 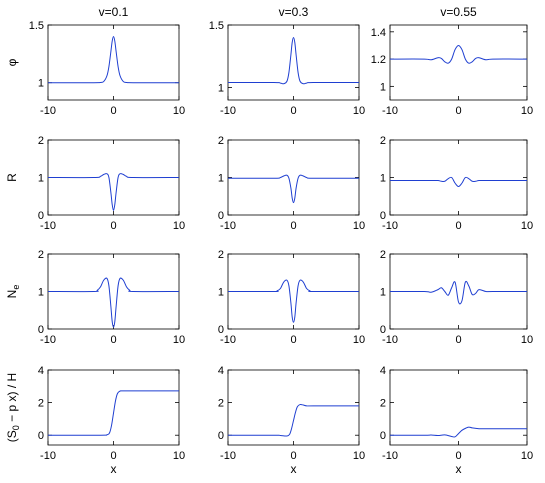 What do you see at coordinates (378, 33) in the screenshot?
I see `y-tick-label: 1.4` at bounding box center [378, 33].